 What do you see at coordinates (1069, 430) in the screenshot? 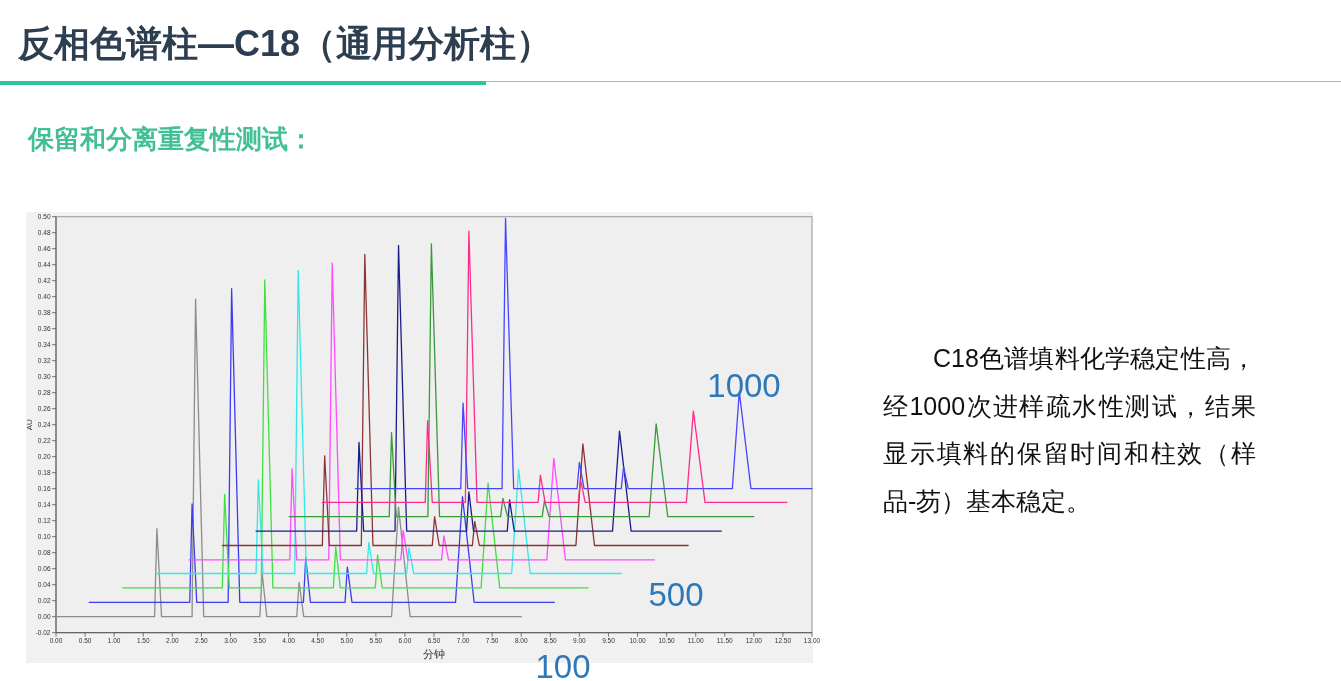
I see `annotation: C18色谱填料化学稳定性高，经1000次进样疏水性测试，结果显示填料的保留时间和柱效（样品-芴）基本稳定。` at bounding box center [1069, 430].